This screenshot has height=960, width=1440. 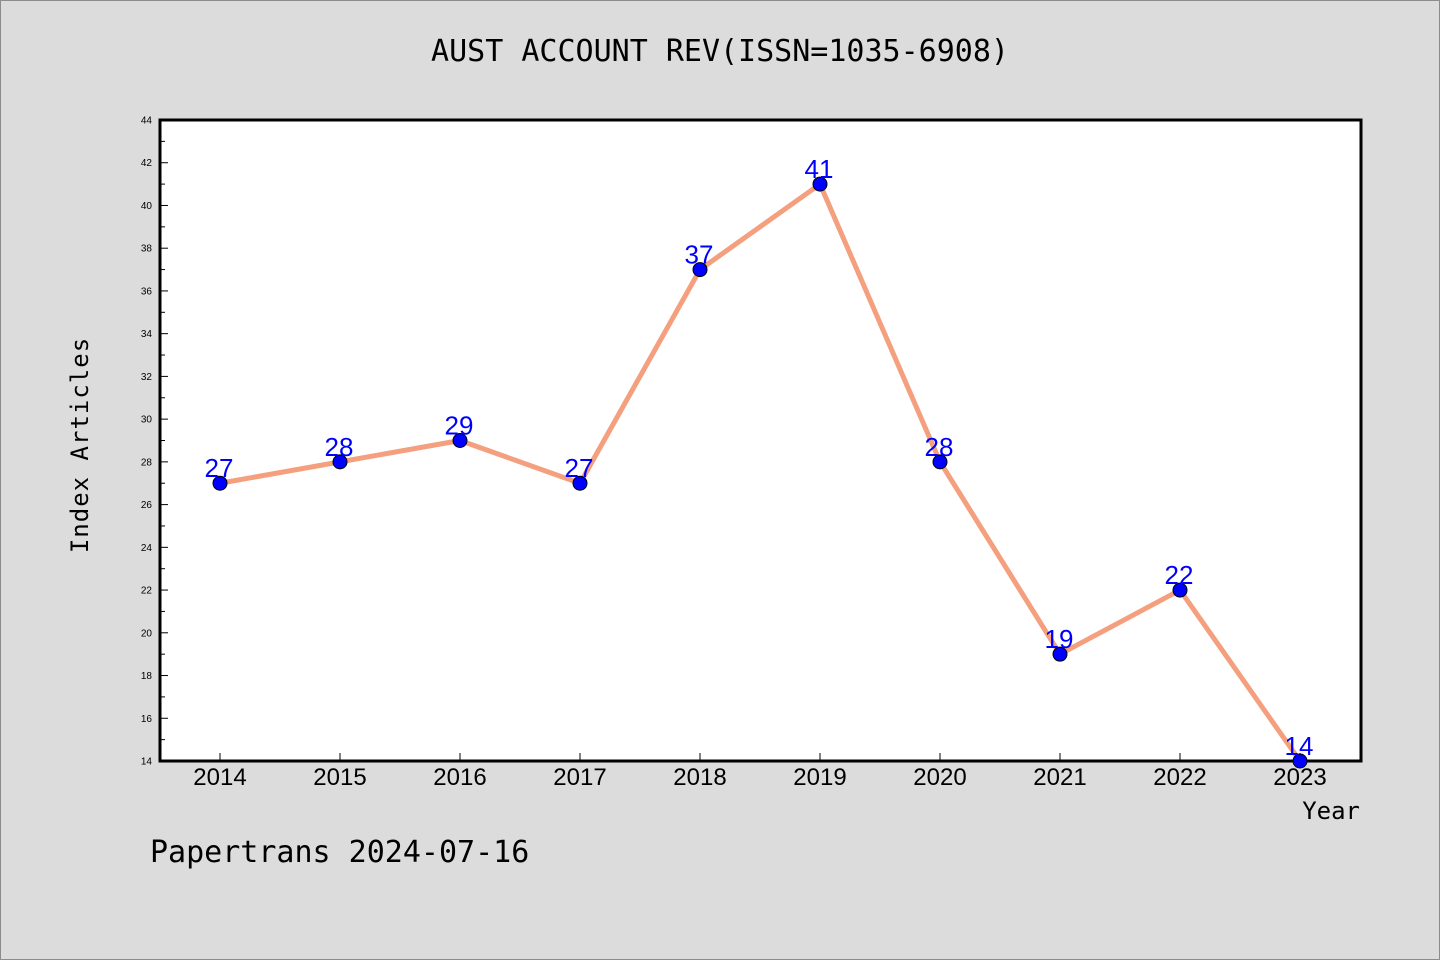 What do you see at coordinates (147, 206) in the screenshot?
I see `y-tick-label: 40` at bounding box center [147, 206].